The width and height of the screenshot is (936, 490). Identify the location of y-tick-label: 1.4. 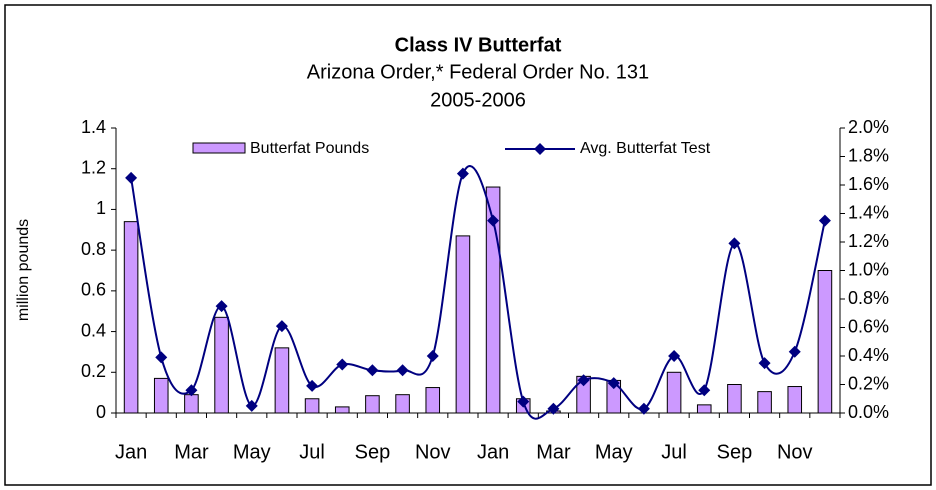
(93, 127).